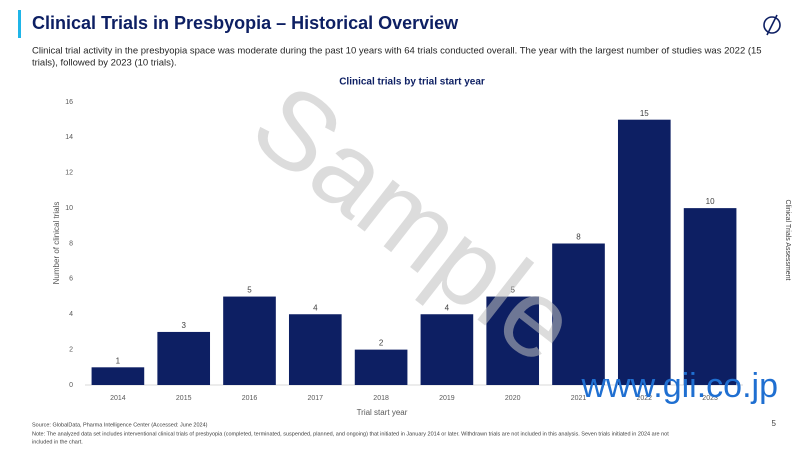 This screenshot has height=450, width=800. What do you see at coordinates (381, 398) in the screenshot?
I see `x-tick-label: 2018` at bounding box center [381, 398].